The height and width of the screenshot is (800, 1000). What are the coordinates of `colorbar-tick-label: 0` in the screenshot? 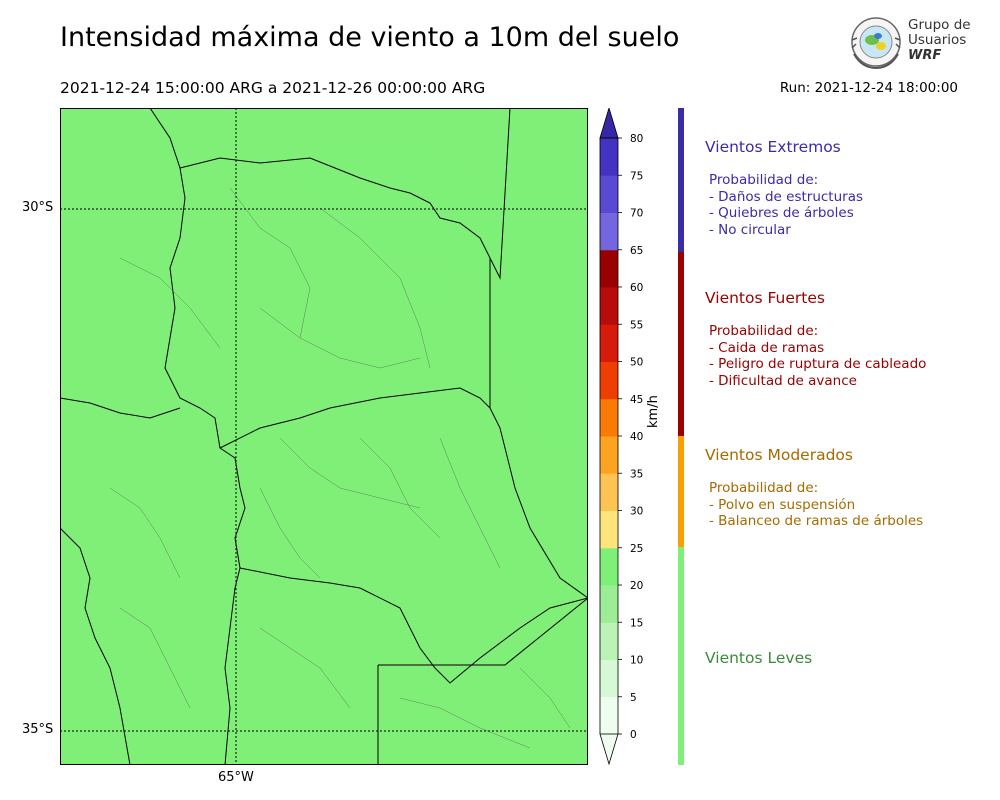 It's located at (633, 735).